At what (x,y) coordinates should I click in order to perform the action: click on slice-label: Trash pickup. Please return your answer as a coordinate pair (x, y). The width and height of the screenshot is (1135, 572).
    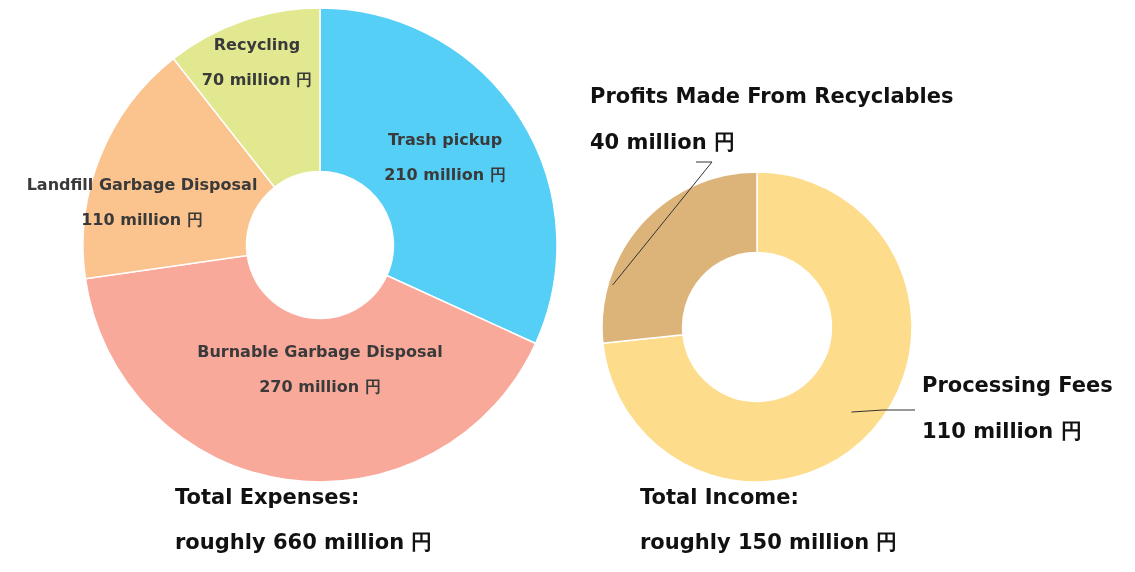
    Looking at the image, I should click on (445, 139).